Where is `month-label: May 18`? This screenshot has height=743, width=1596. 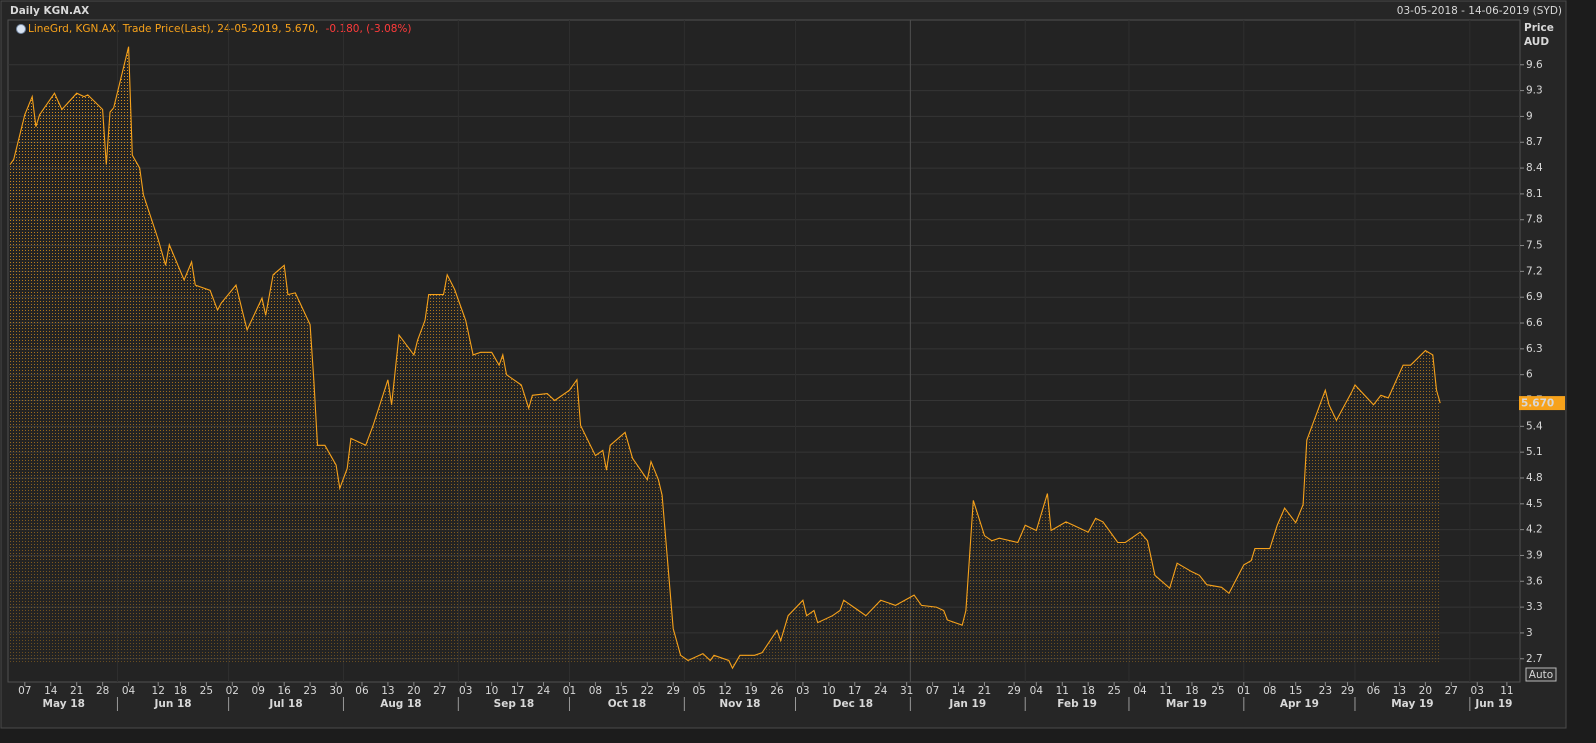
month-label: May 18 is located at coordinates (64, 704).